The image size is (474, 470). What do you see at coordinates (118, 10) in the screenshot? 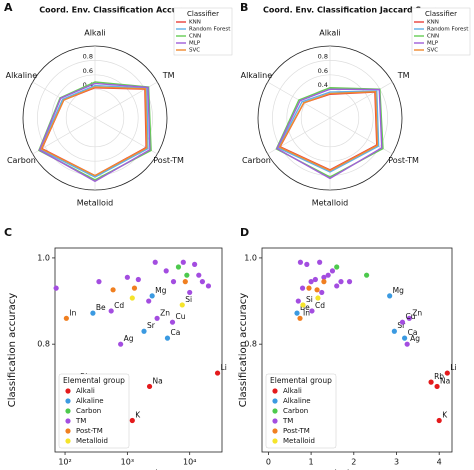
I see `chart-title: Coord. Env. Classification Accuracy` at bounding box center [118, 10].